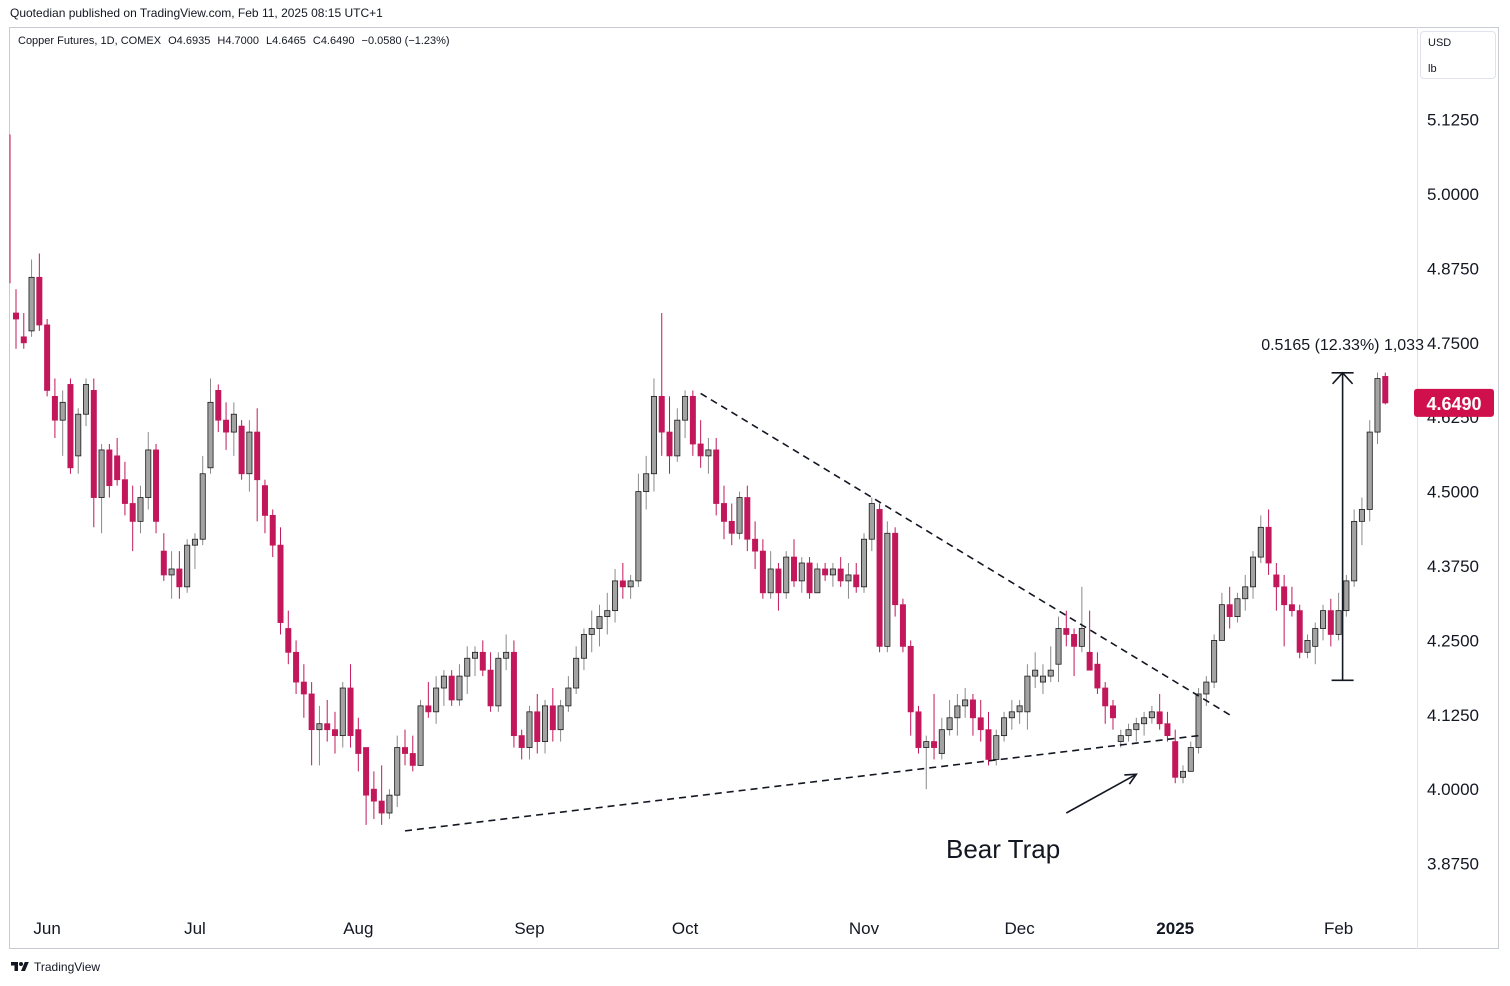 The image size is (1510, 986). What do you see at coordinates (358, 928) in the screenshot?
I see `x-tick-label: Aug` at bounding box center [358, 928].